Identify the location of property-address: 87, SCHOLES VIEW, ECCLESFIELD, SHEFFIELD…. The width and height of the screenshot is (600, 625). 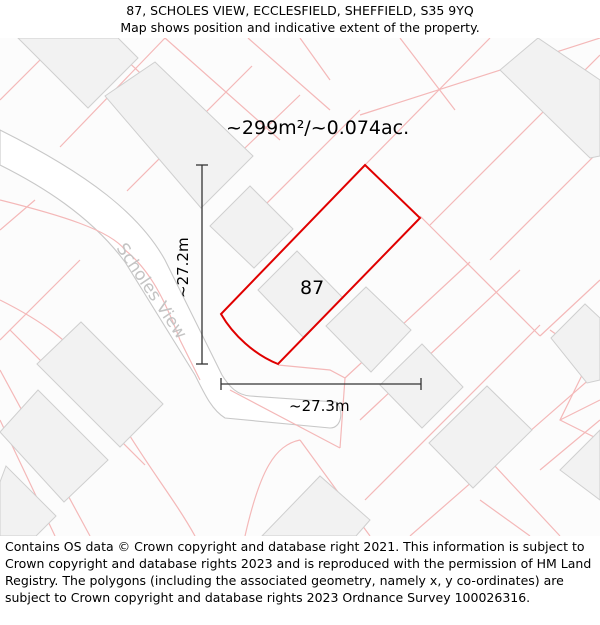
(300, 10).